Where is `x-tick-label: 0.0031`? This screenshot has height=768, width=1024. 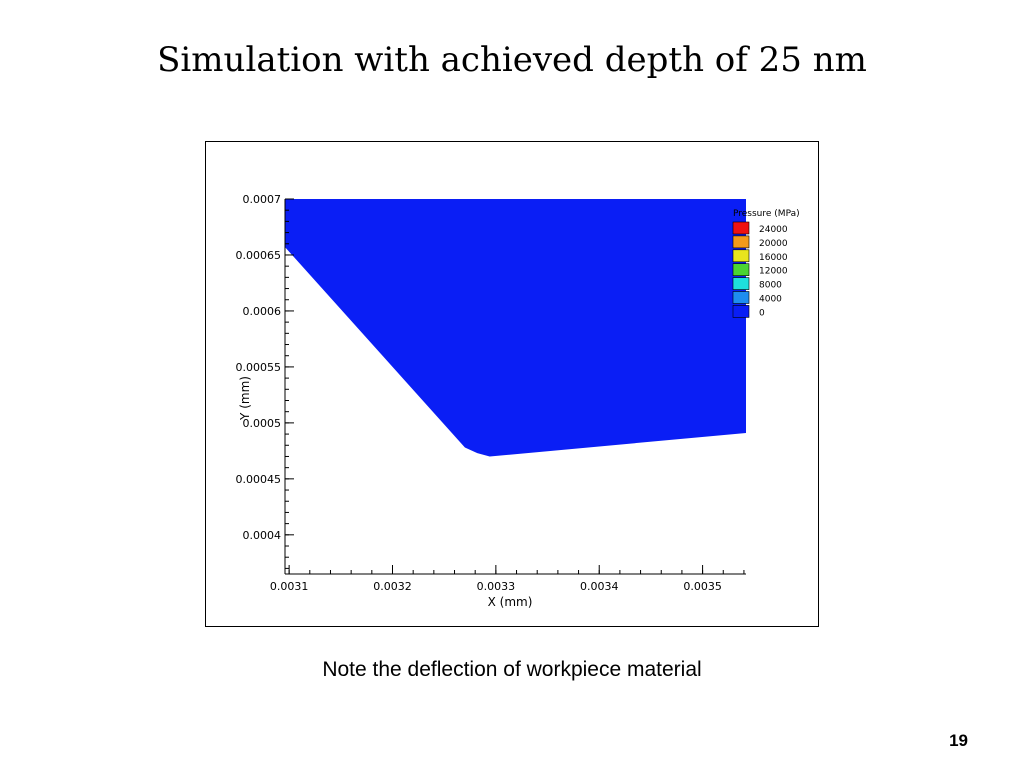
x-tick-label: 0.0031 is located at coordinates (289, 586).